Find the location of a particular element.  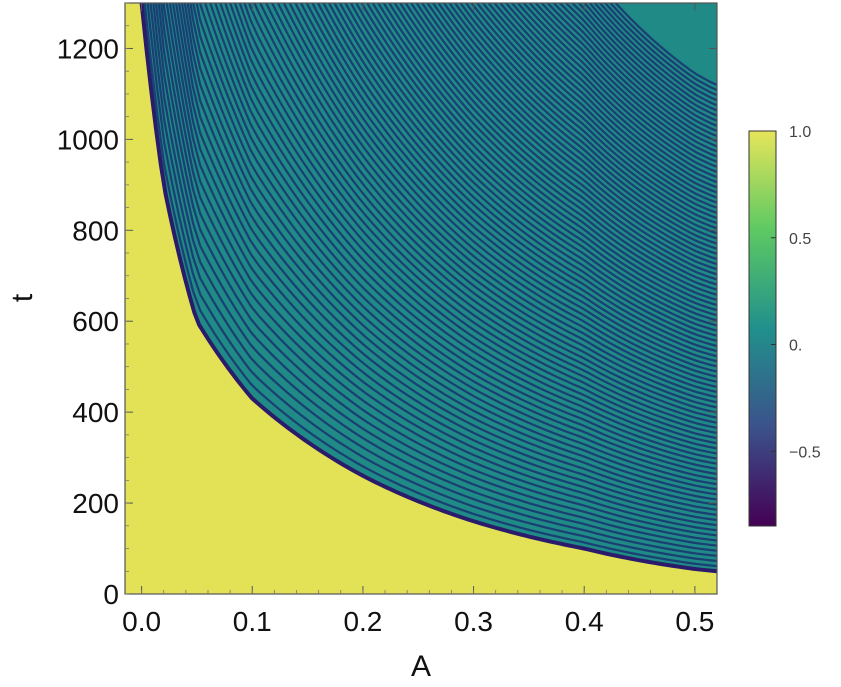

colorbar-tick-label: −0.5 is located at coordinates (805, 452).